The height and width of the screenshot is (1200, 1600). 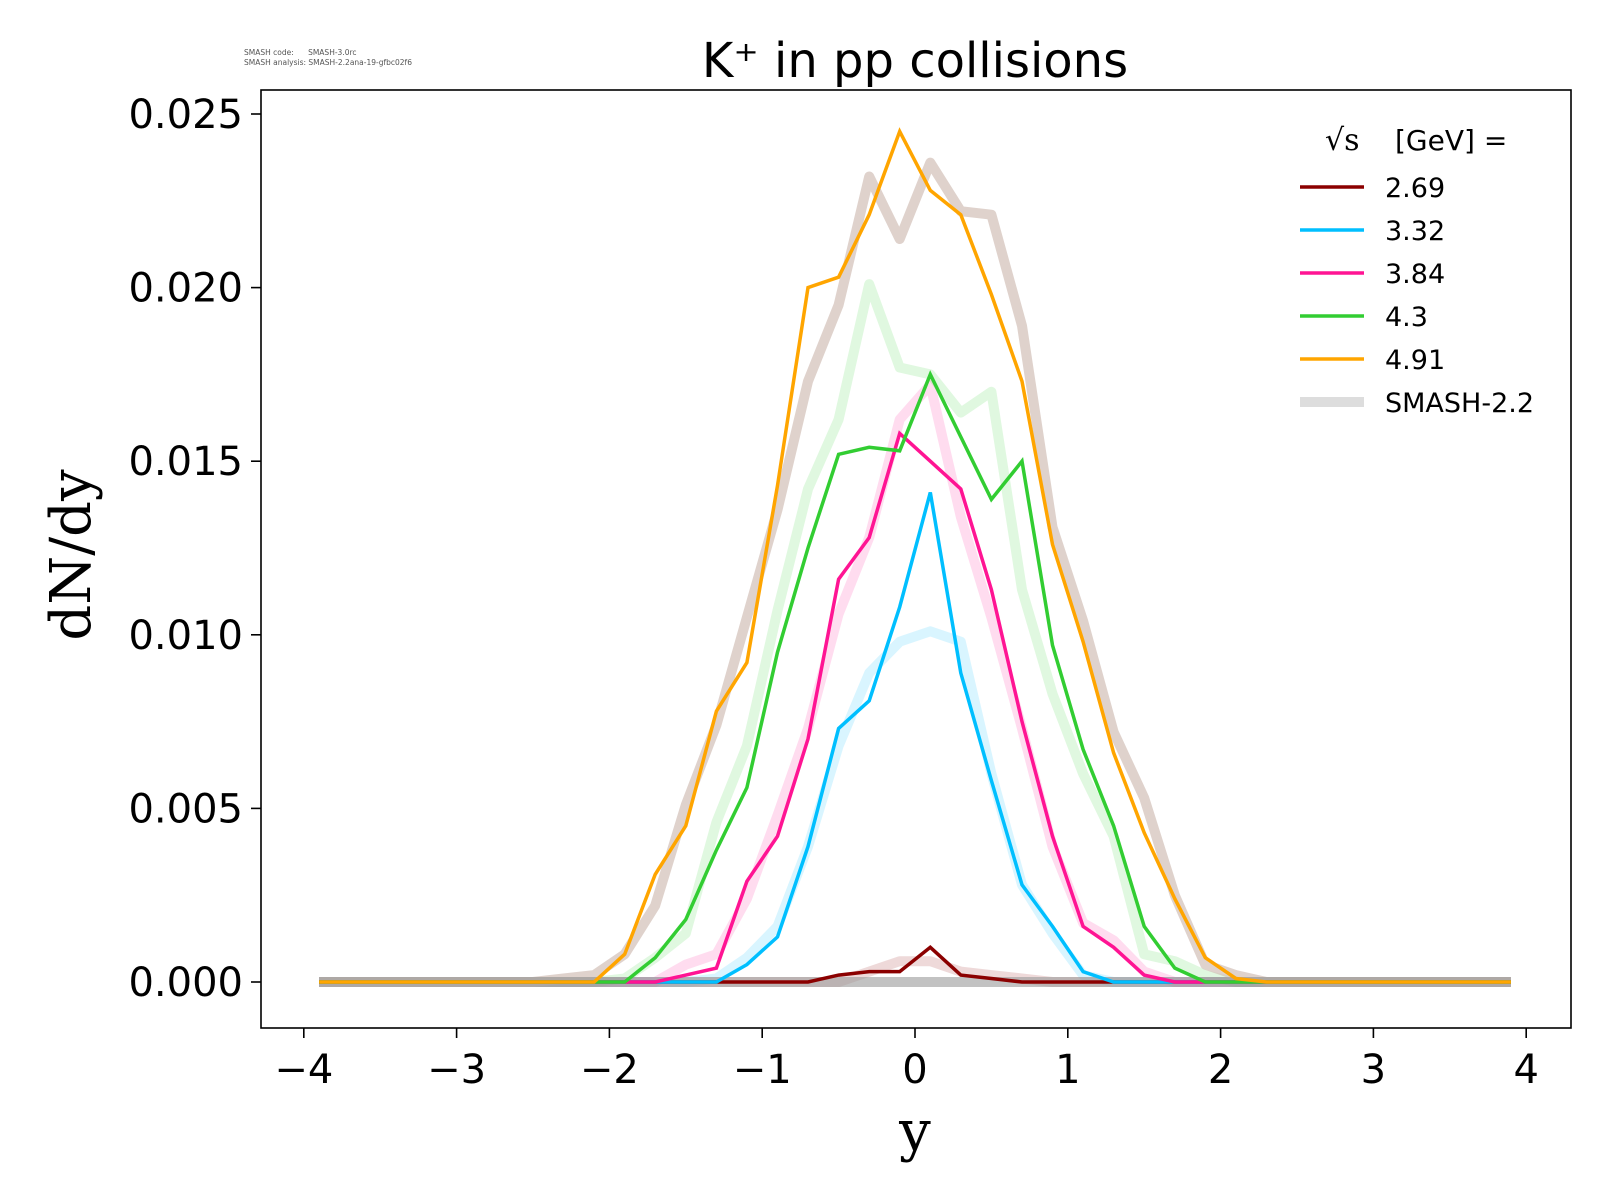 What do you see at coordinates (1067, 1070) in the screenshot?
I see `x-tick-label: 1` at bounding box center [1067, 1070].